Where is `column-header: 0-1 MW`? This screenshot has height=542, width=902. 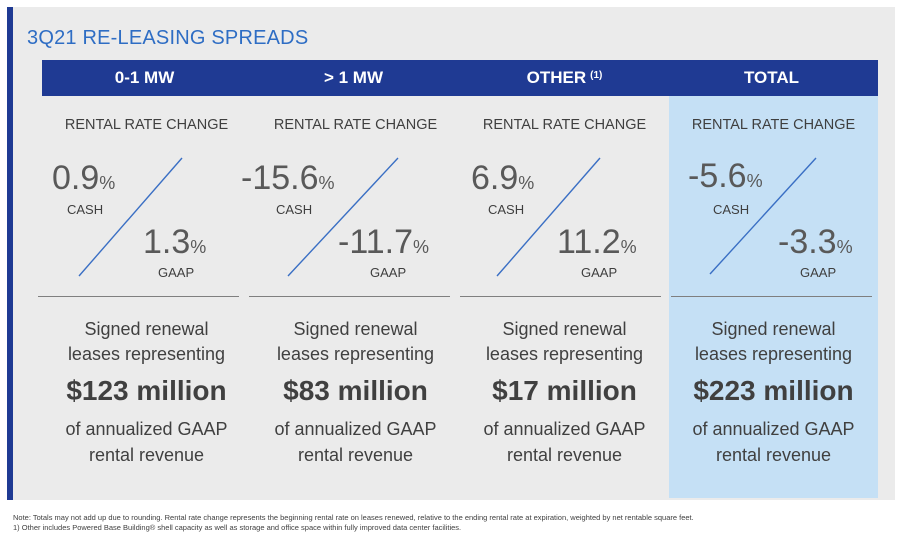
column-header: 0-1 MW is located at coordinates (146, 78).